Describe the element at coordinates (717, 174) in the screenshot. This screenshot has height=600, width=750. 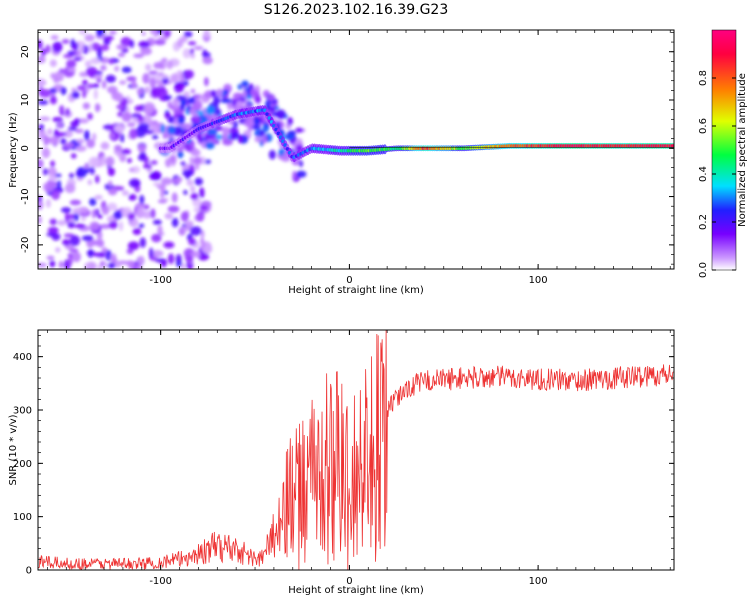
I see `colorbar-ticks: 0.0 0.2 0.4 0.6 0.8` at that location.